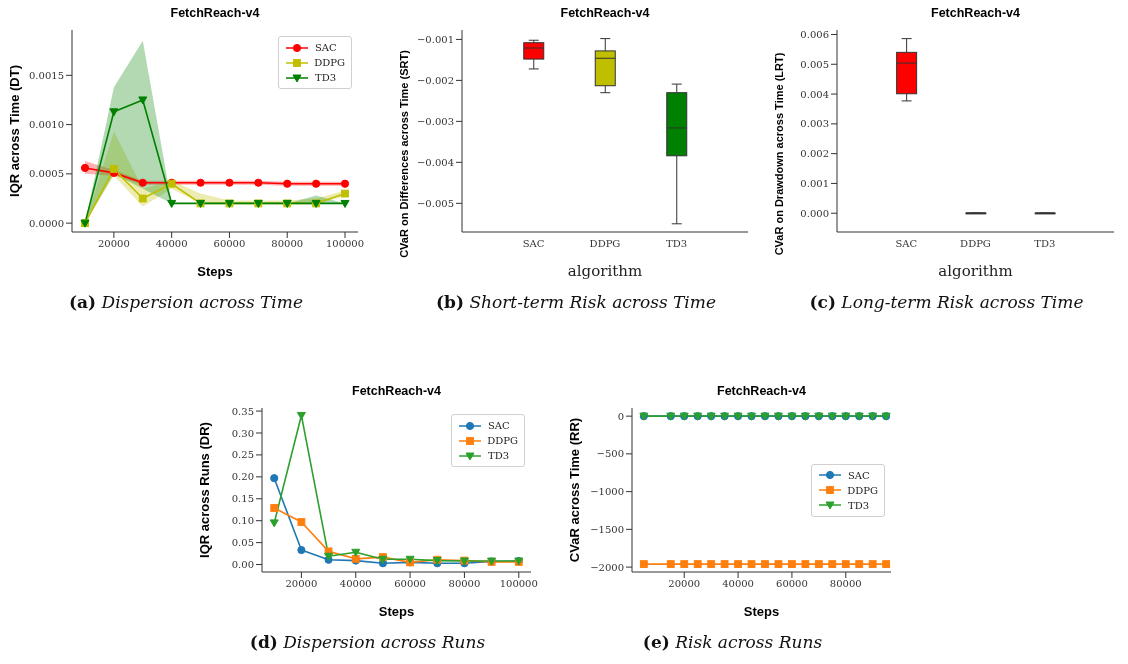 The height and width of the screenshot is (664, 1128). Describe the element at coordinates (814, 64) in the screenshot. I see `y-tick-label: 0.005` at that location.